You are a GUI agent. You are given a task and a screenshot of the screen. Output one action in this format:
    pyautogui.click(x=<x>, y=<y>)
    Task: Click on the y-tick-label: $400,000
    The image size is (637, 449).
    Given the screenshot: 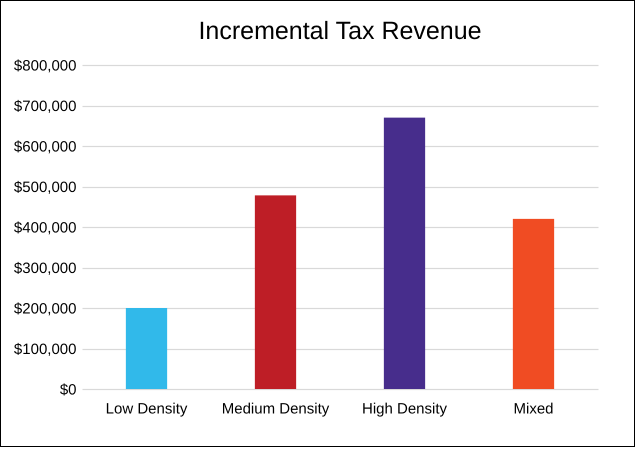 What is the action you would take?
    pyautogui.click(x=45, y=228)
    